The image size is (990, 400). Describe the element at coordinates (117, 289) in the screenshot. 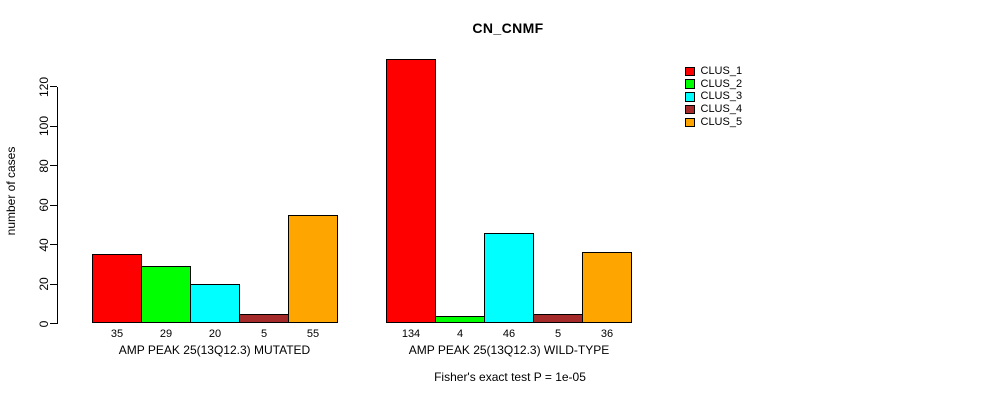

I see `bar-clus_1-mutated` at that location.